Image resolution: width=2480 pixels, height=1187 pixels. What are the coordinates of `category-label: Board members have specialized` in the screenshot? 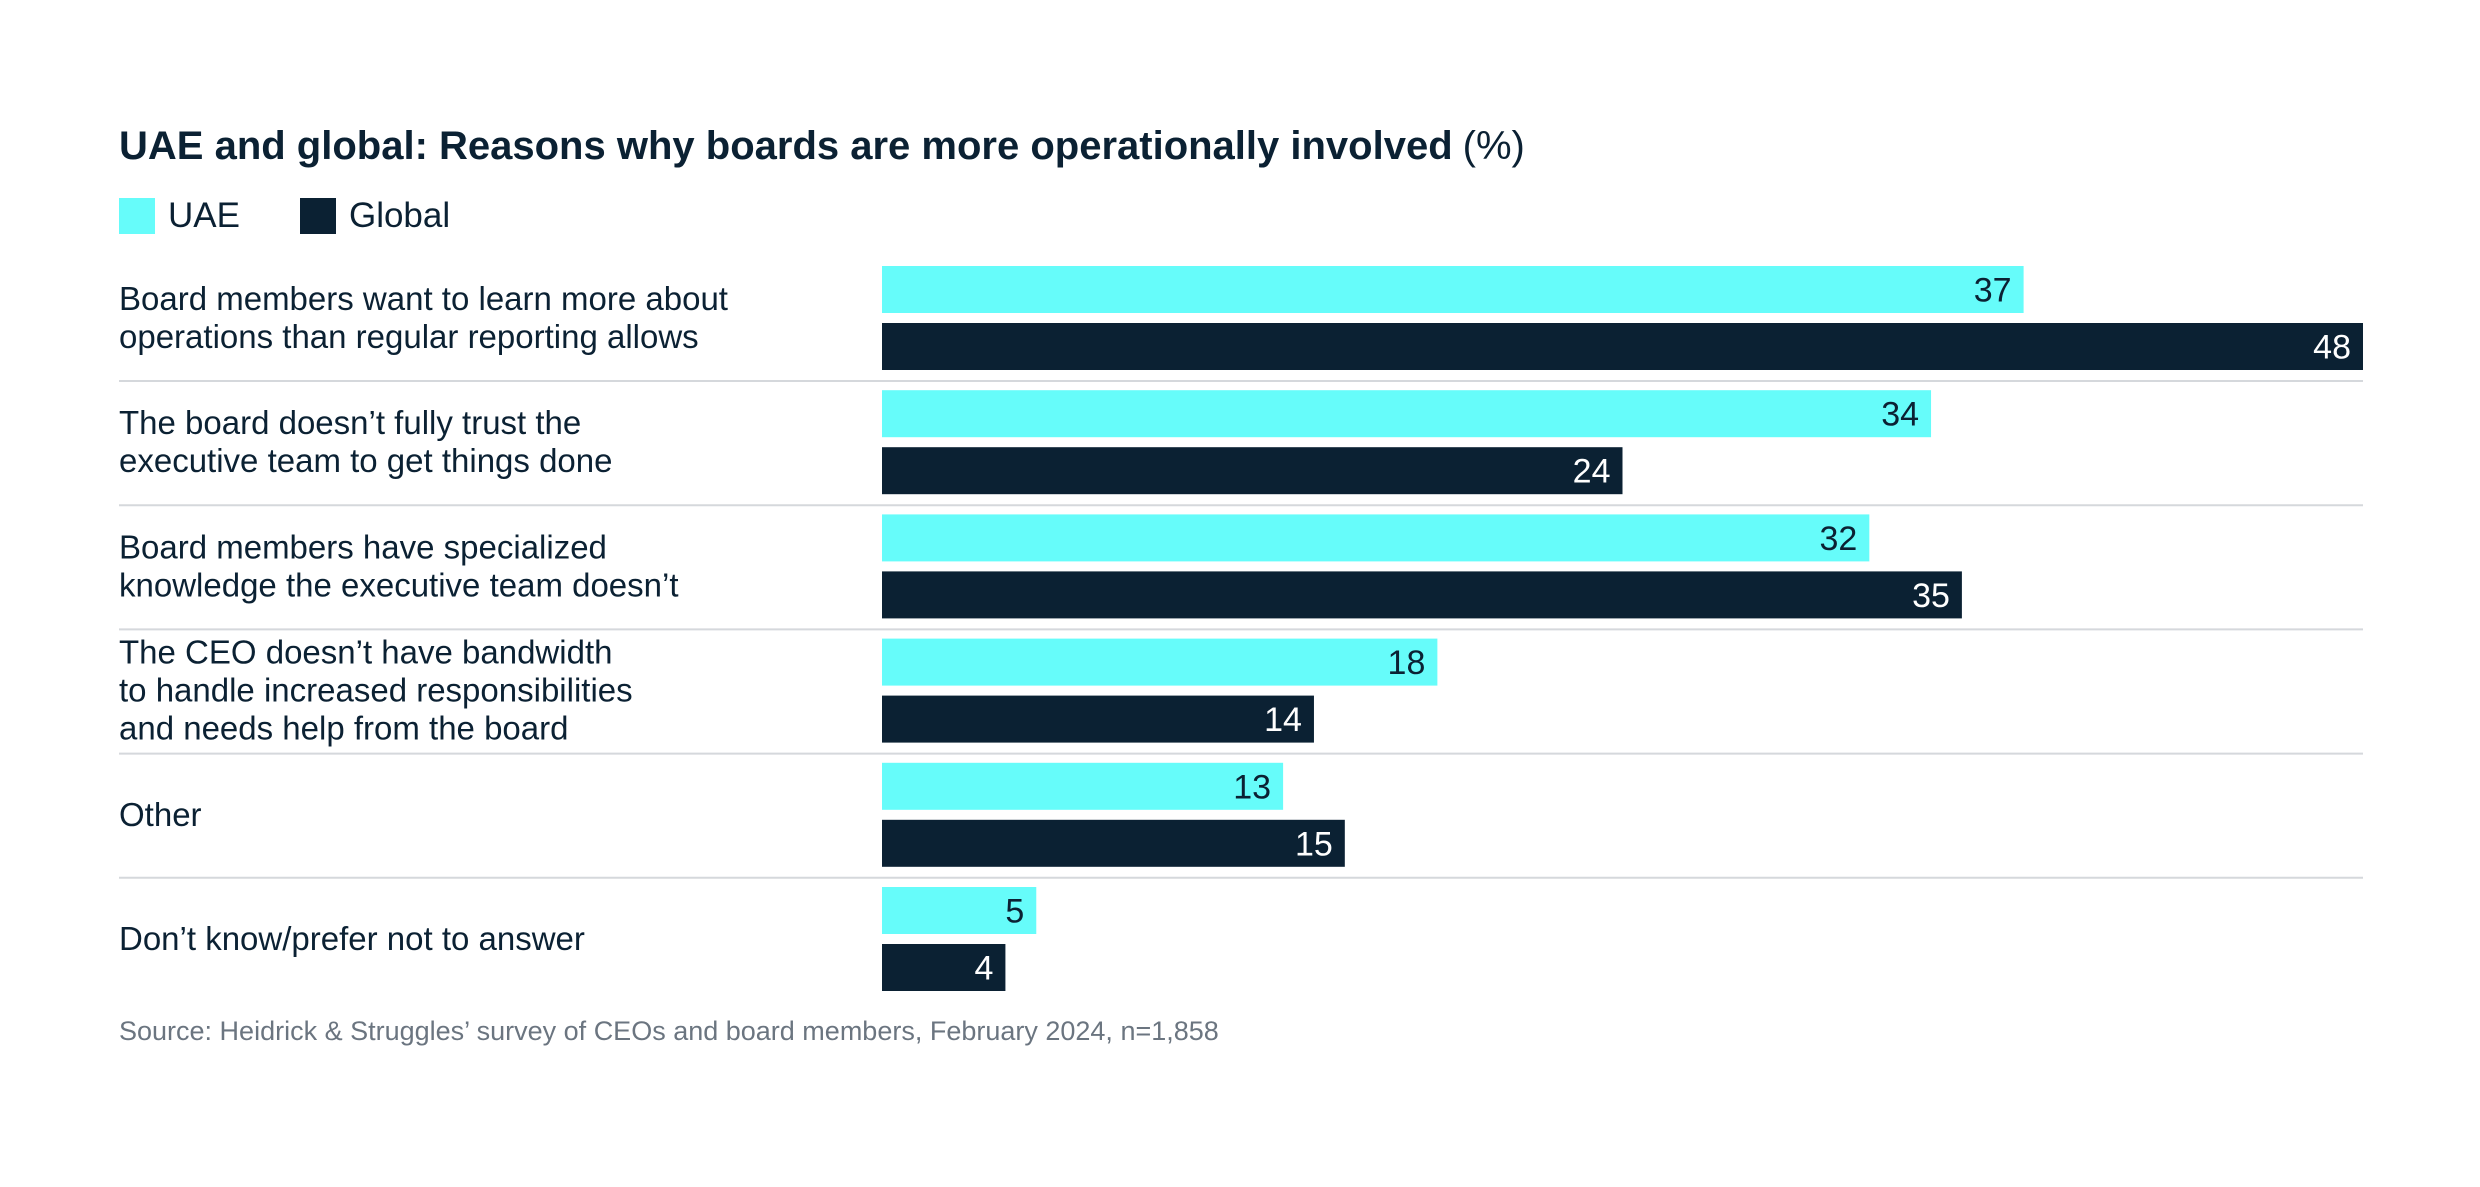 It's located at (363, 546).